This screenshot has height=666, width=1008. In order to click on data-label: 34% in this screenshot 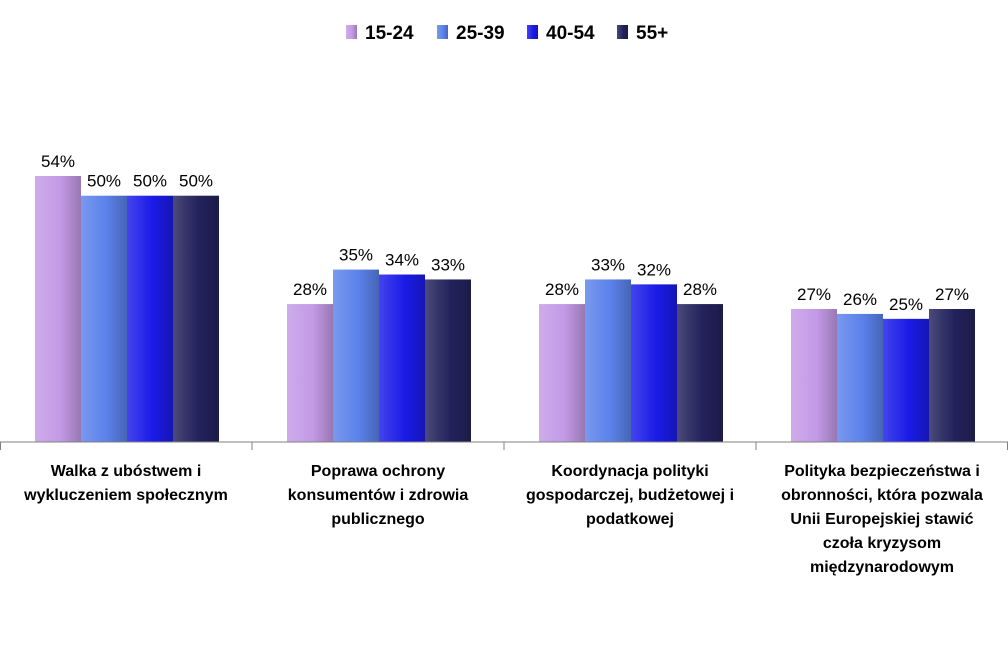, I will do `click(402, 260)`.